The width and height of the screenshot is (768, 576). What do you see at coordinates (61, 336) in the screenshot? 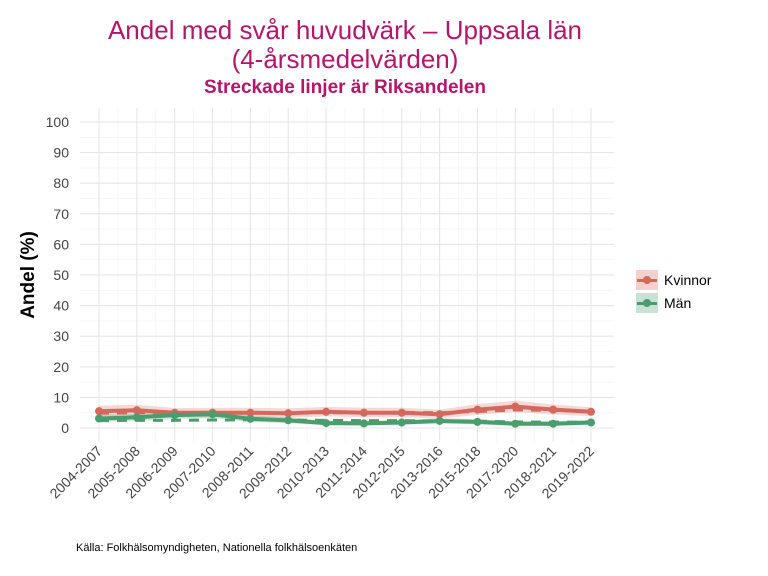
I see `y-tick-label: 30` at bounding box center [61, 336].